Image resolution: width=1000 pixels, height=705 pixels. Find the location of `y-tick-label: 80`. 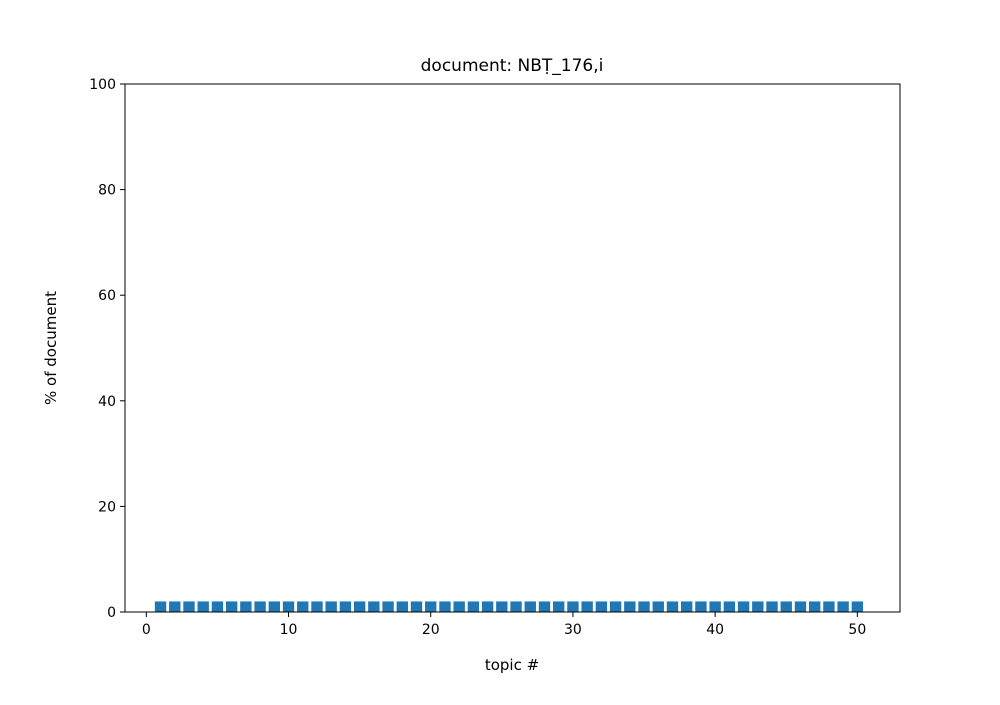

y-tick-label: 80 is located at coordinates (107, 191).